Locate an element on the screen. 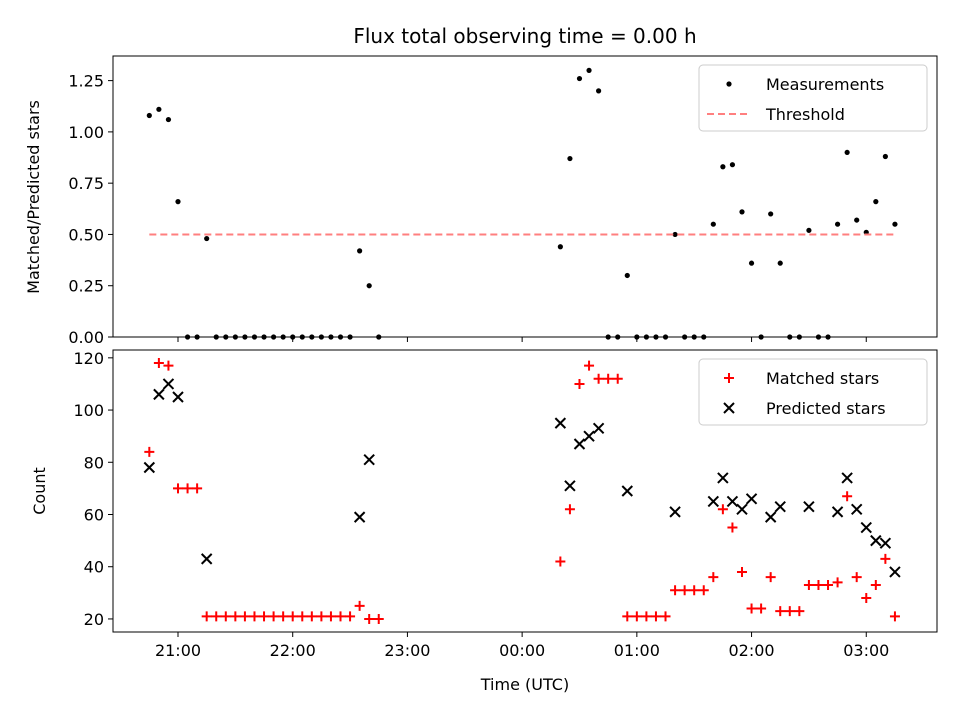  y-tick-label: 0.50 is located at coordinates (86, 234).